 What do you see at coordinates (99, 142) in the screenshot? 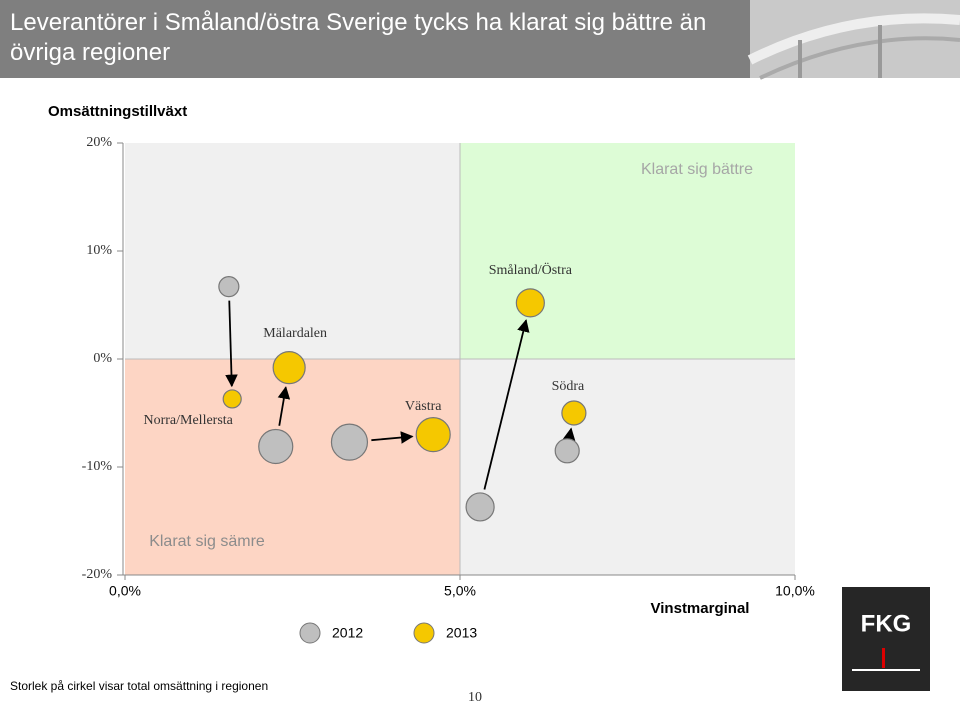
I see `y-tick-label: 20%` at bounding box center [99, 142].